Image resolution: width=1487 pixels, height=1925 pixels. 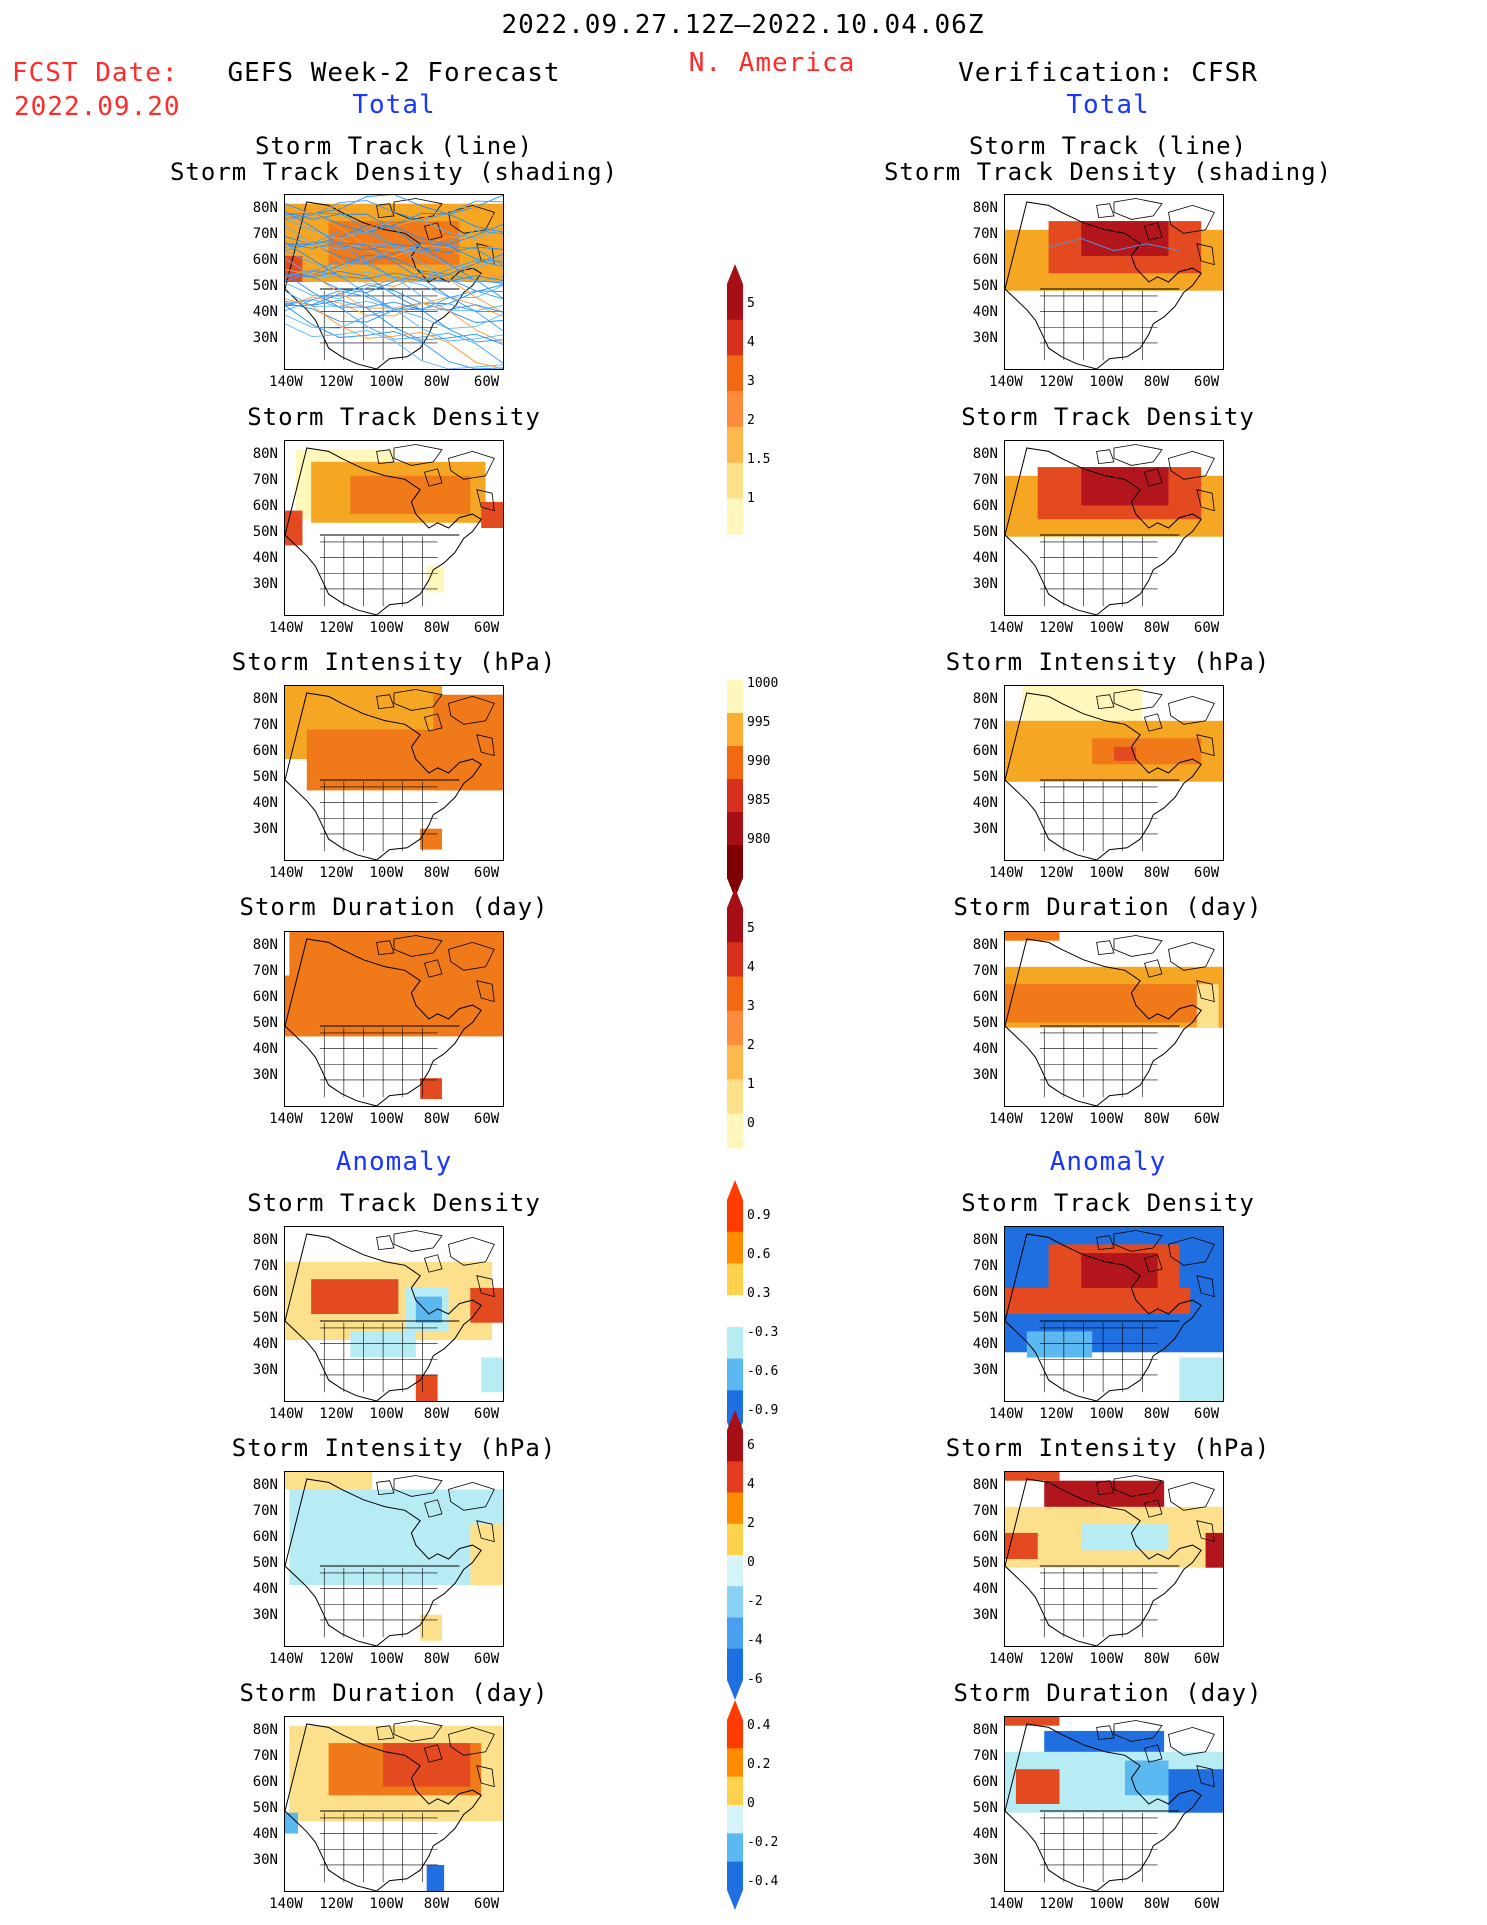 I want to click on left-anom-density-title: Storm Track Density, so click(x=394, y=1203).